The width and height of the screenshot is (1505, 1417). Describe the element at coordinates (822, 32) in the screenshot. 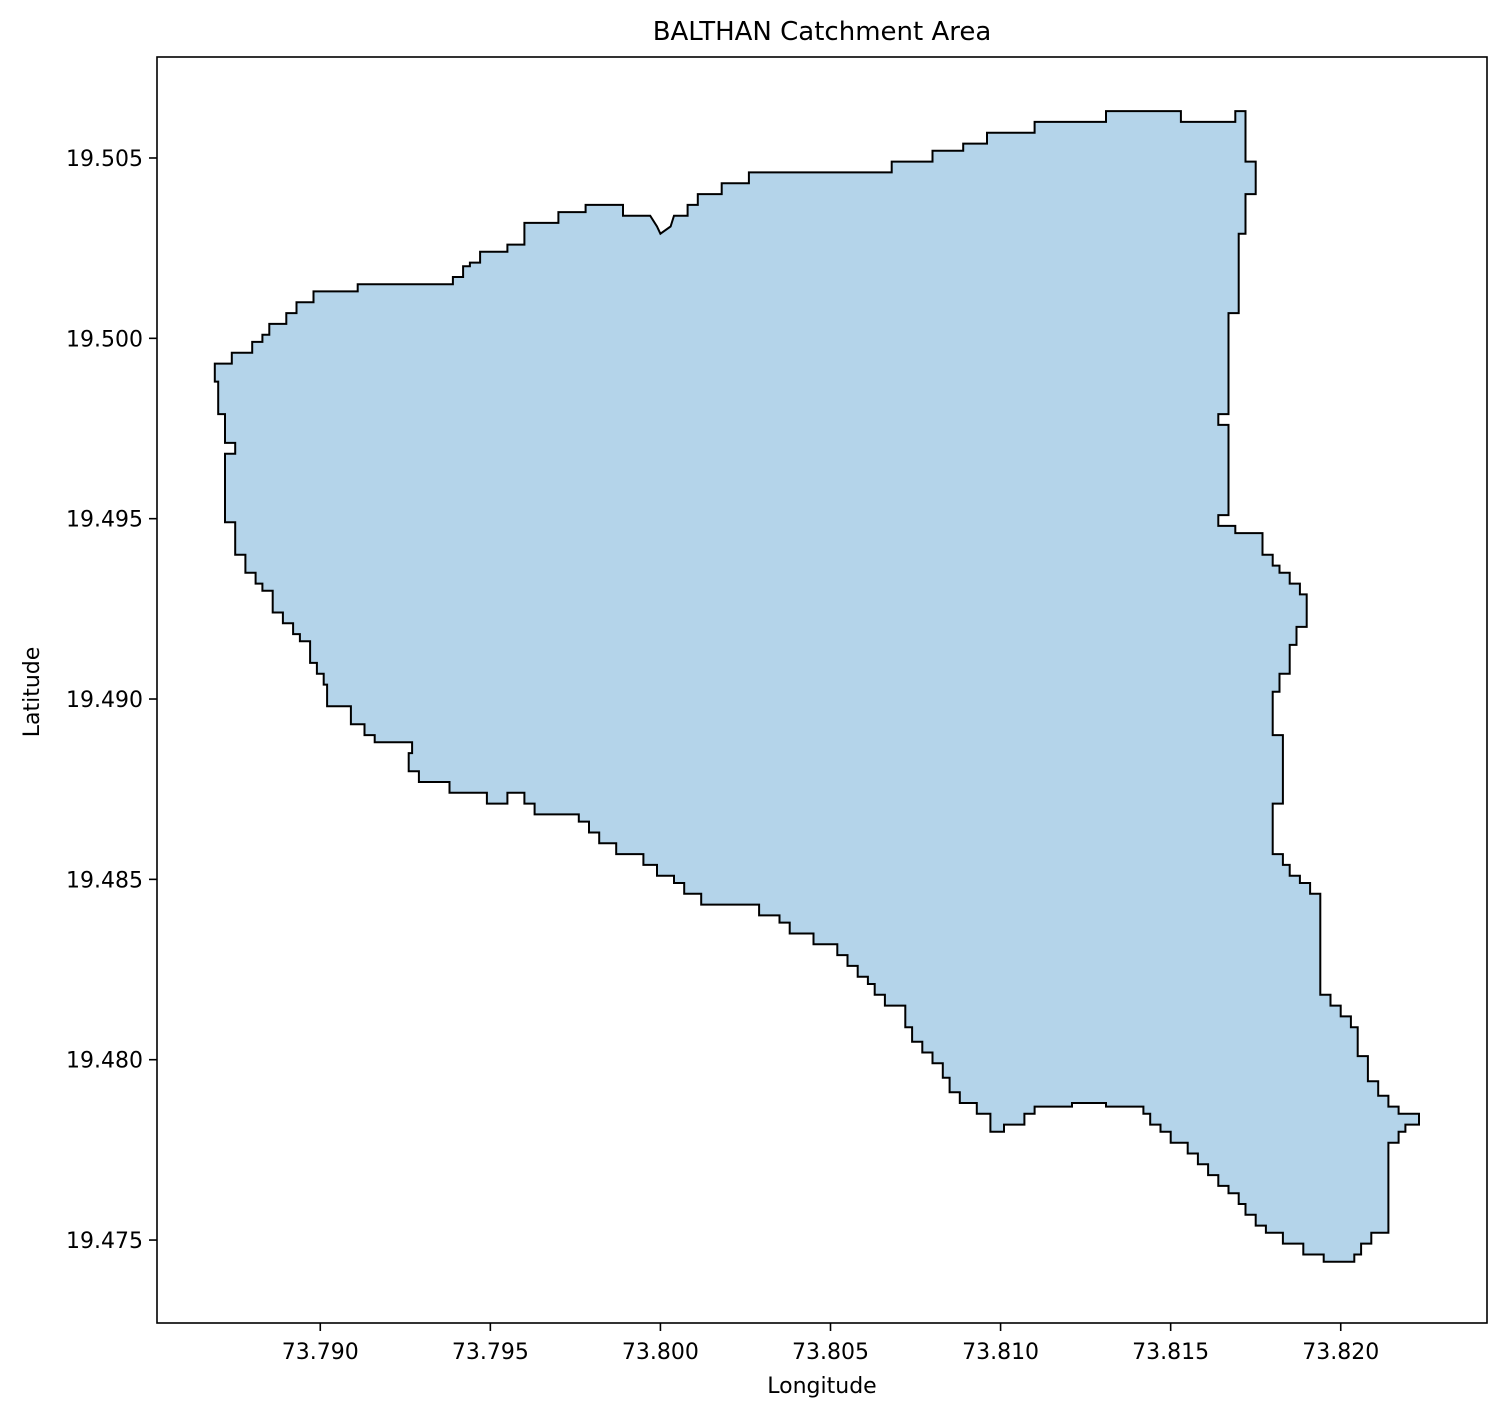

I see `chart-title: BALTHAN Catchment Area` at that location.